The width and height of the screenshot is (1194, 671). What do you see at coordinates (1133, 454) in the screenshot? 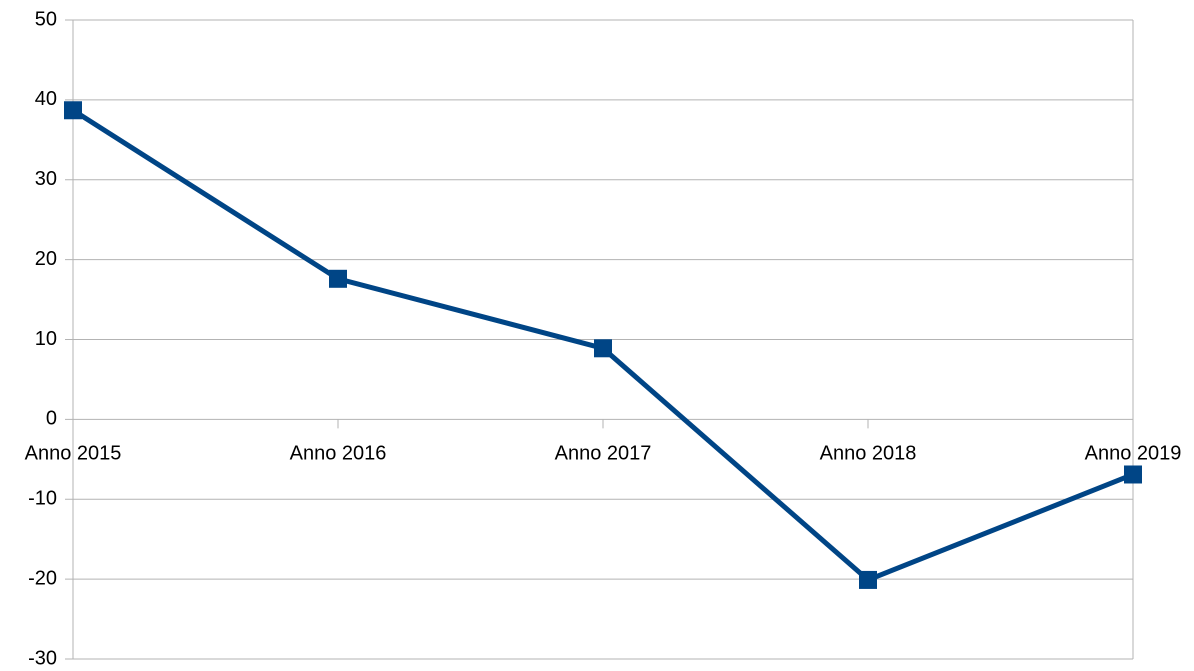
I see `x-tick-label: Anno 2019` at bounding box center [1133, 454].